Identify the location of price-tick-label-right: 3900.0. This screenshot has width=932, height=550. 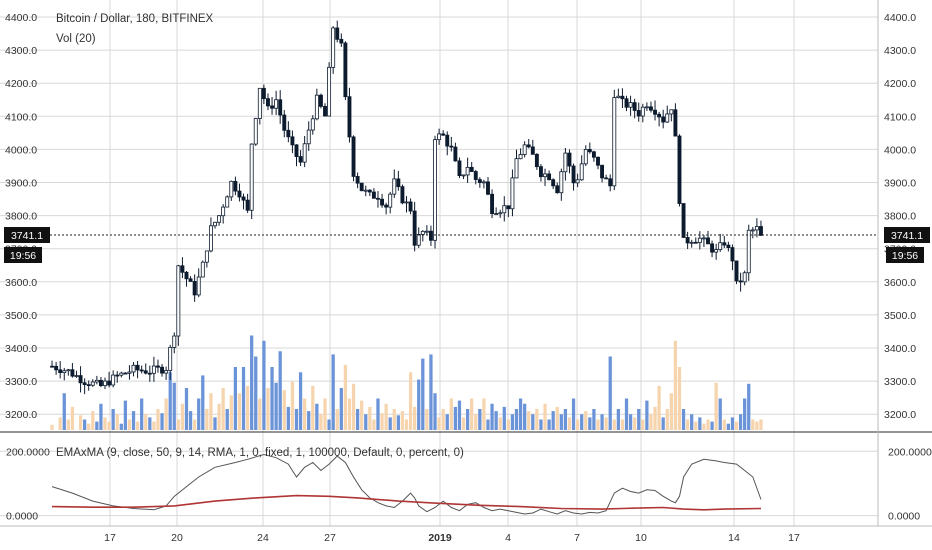
(900, 184).